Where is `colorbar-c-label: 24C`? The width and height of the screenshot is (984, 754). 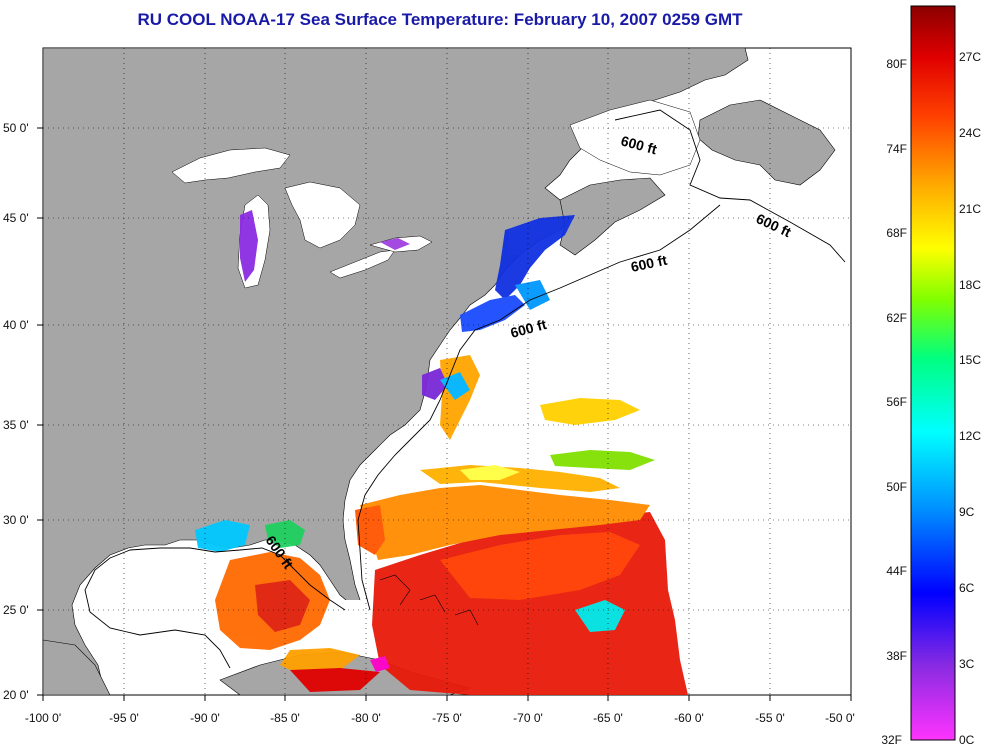
colorbar-c-label: 24C is located at coordinates (970, 133).